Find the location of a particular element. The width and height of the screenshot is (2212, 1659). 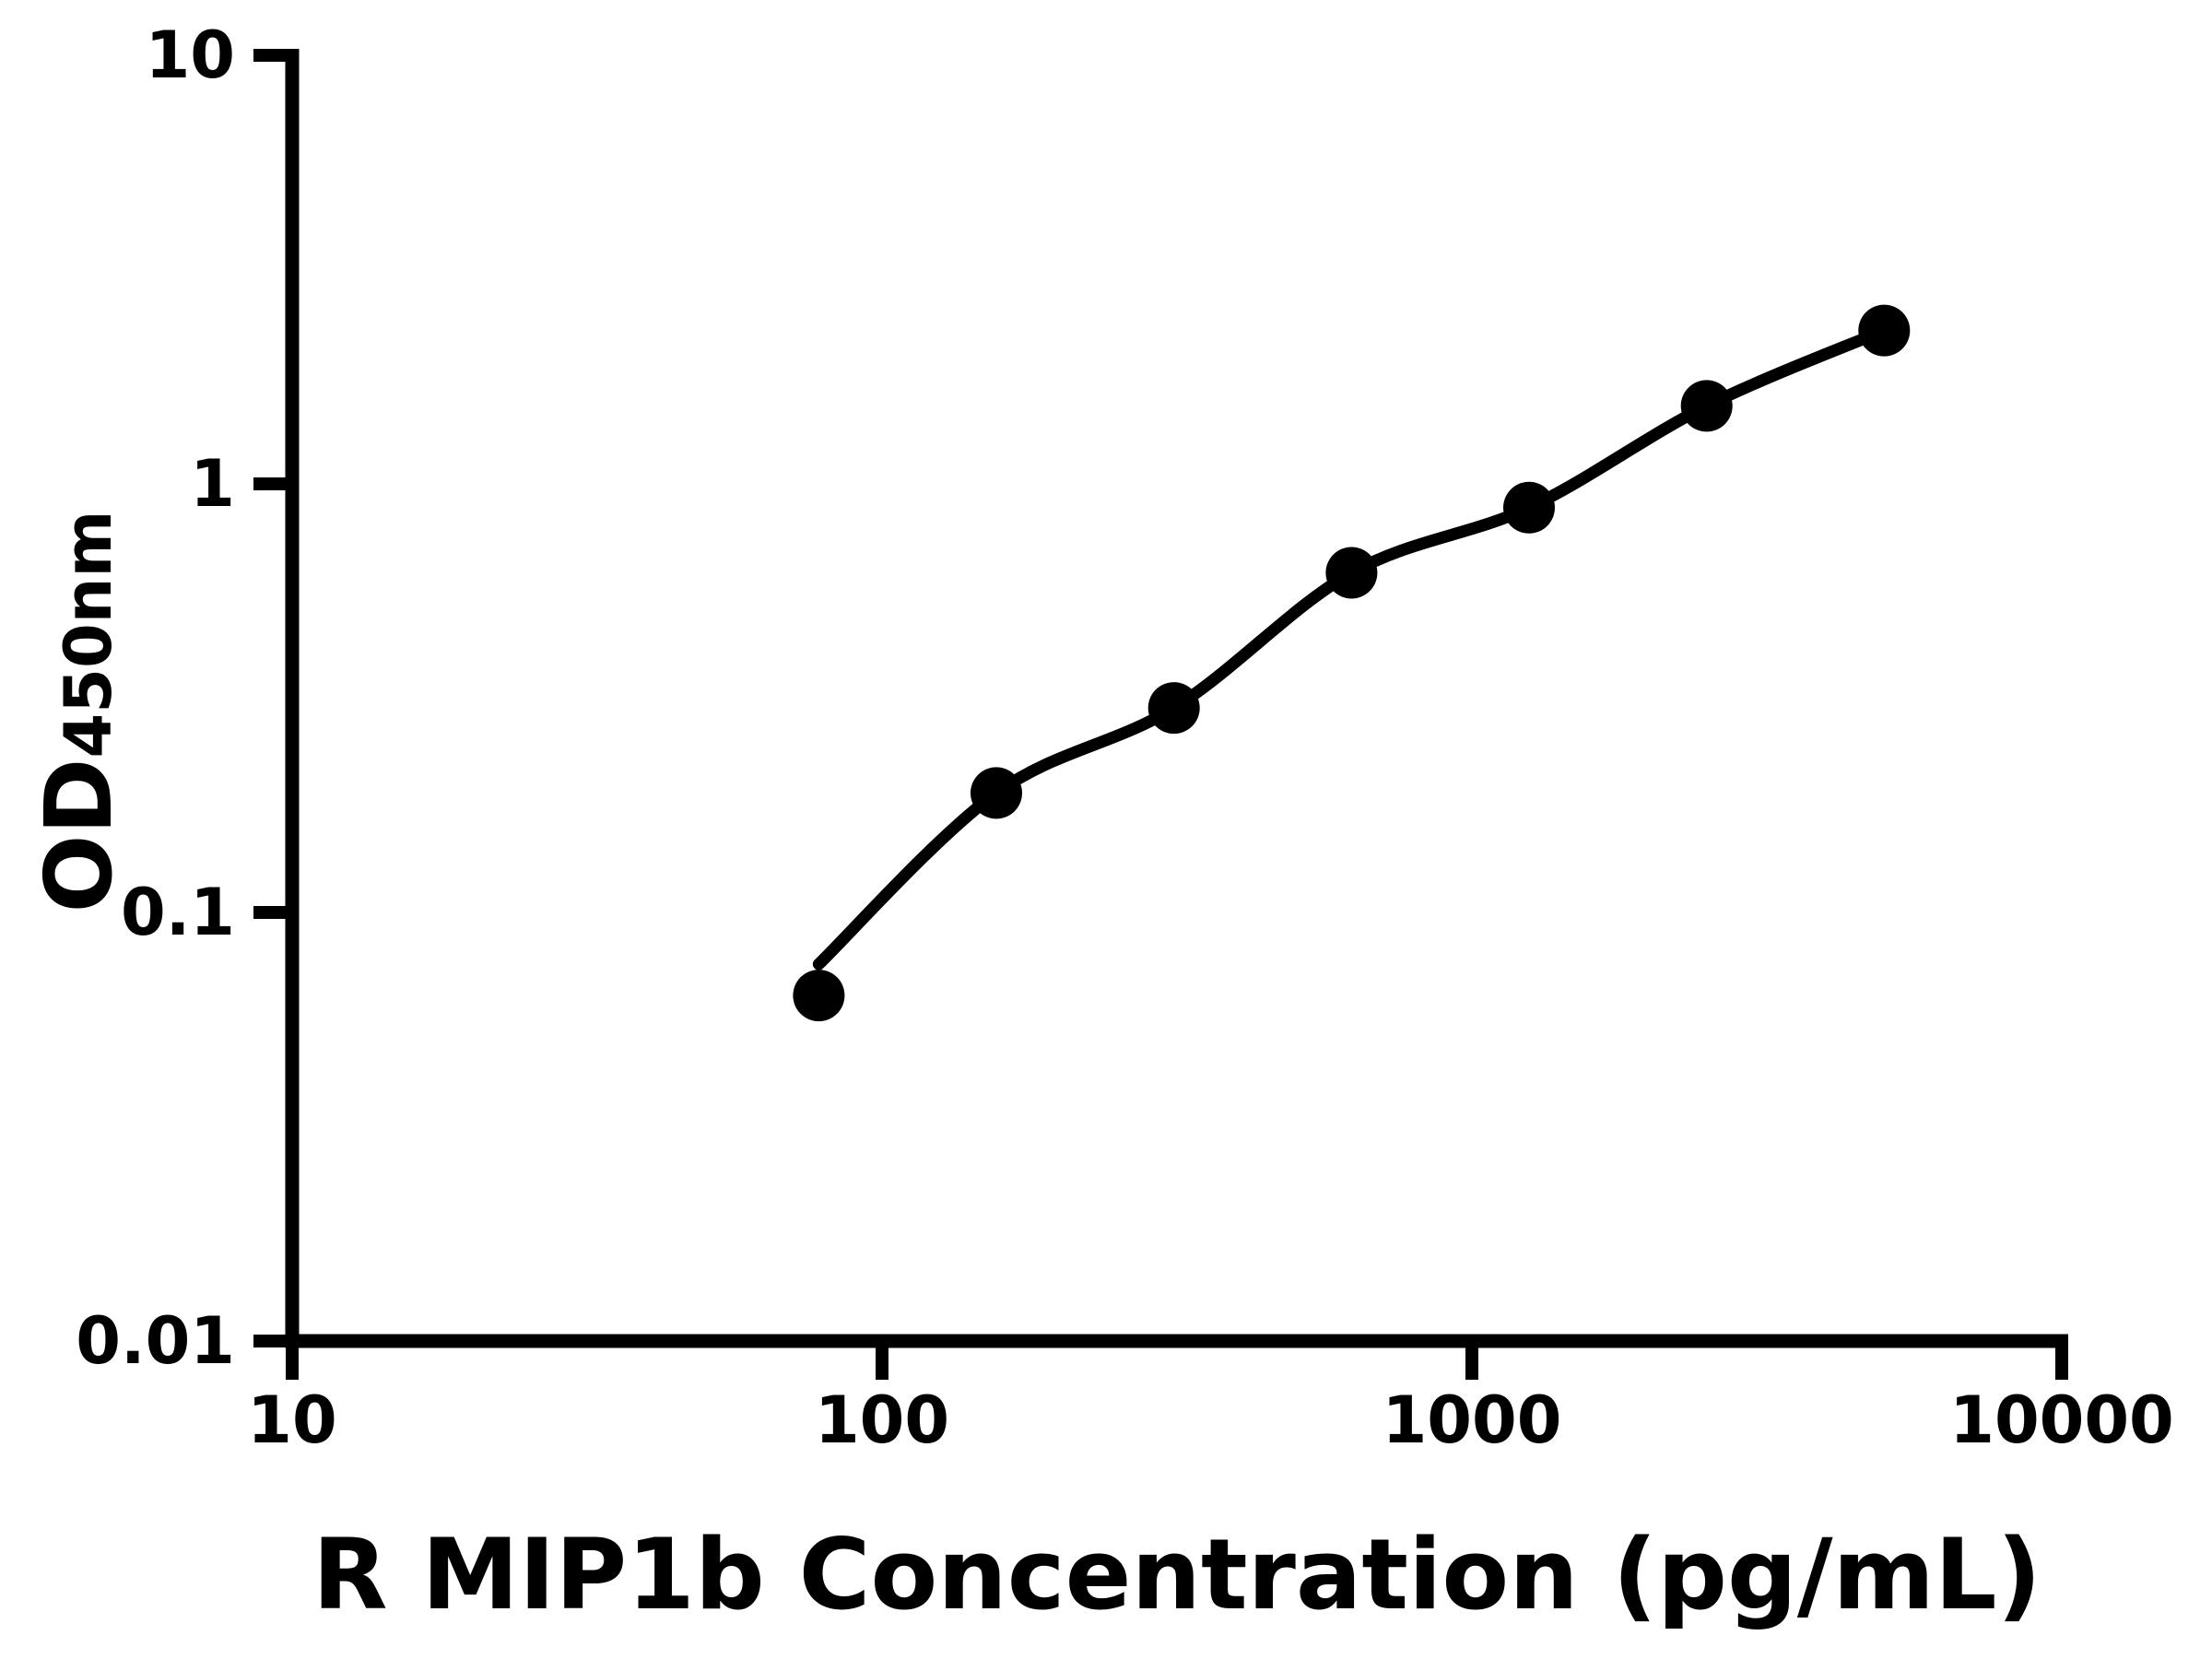

x-axis-title: R MIP1b Concentration (pg/mL) is located at coordinates (1176, 1574).